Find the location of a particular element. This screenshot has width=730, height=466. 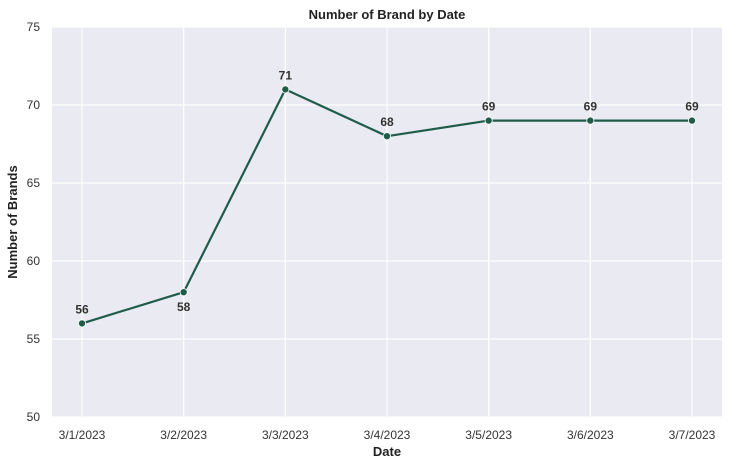

x-tick-label: 3/2/2023 is located at coordinates (183, 435).